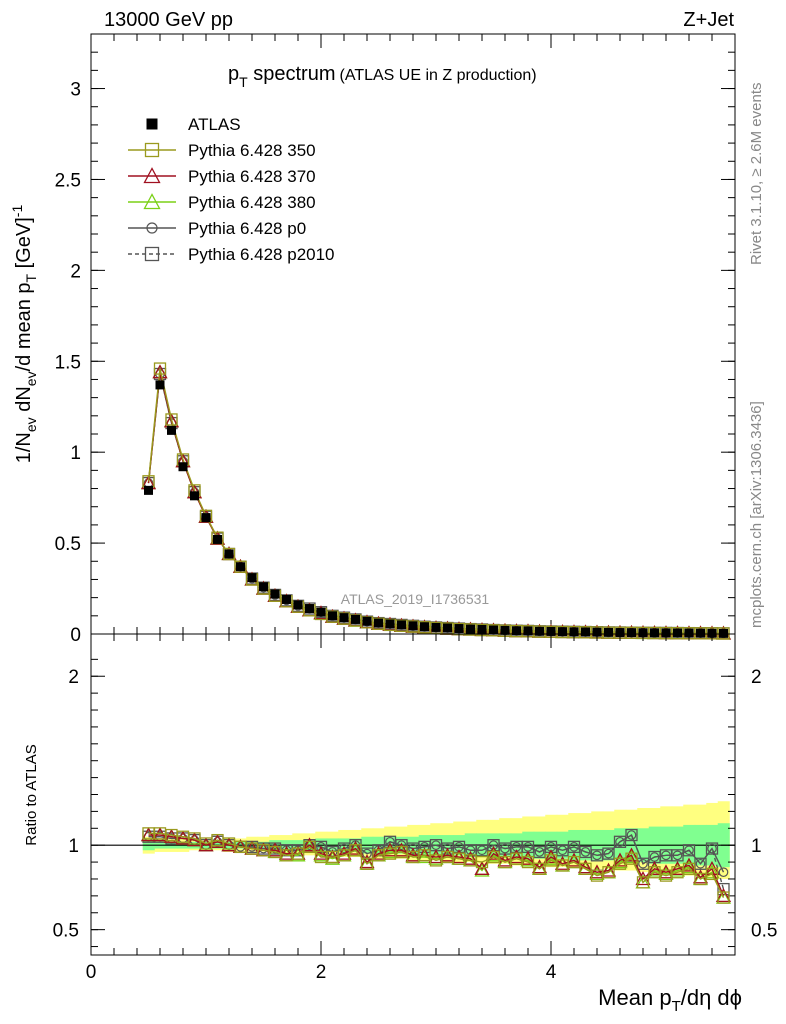 The height and width of the screenshot is (1024, 786). Describe the element at coordinates (551, 972) in the screenshot. I see `ratio-x-tick-label: 4` at that location.